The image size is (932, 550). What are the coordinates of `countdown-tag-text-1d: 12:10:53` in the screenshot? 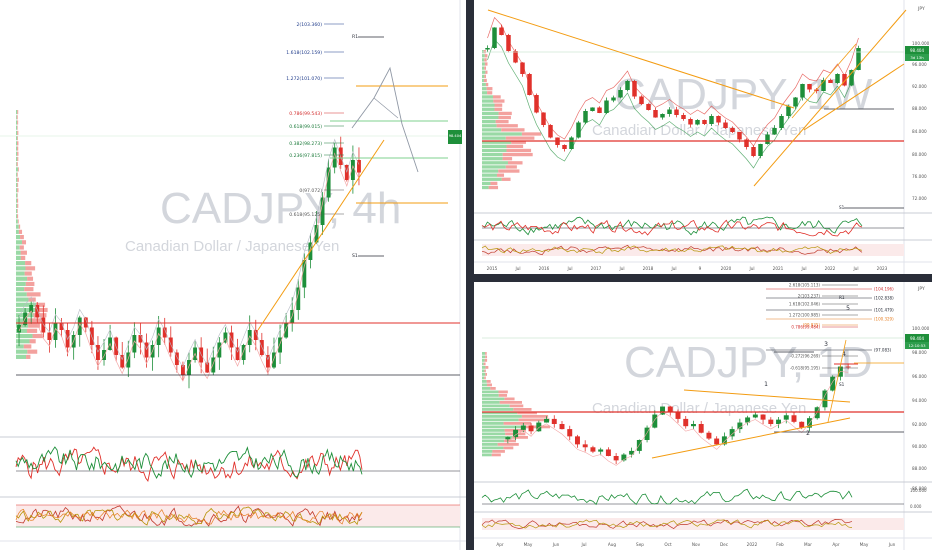 It's located at (917, 345).